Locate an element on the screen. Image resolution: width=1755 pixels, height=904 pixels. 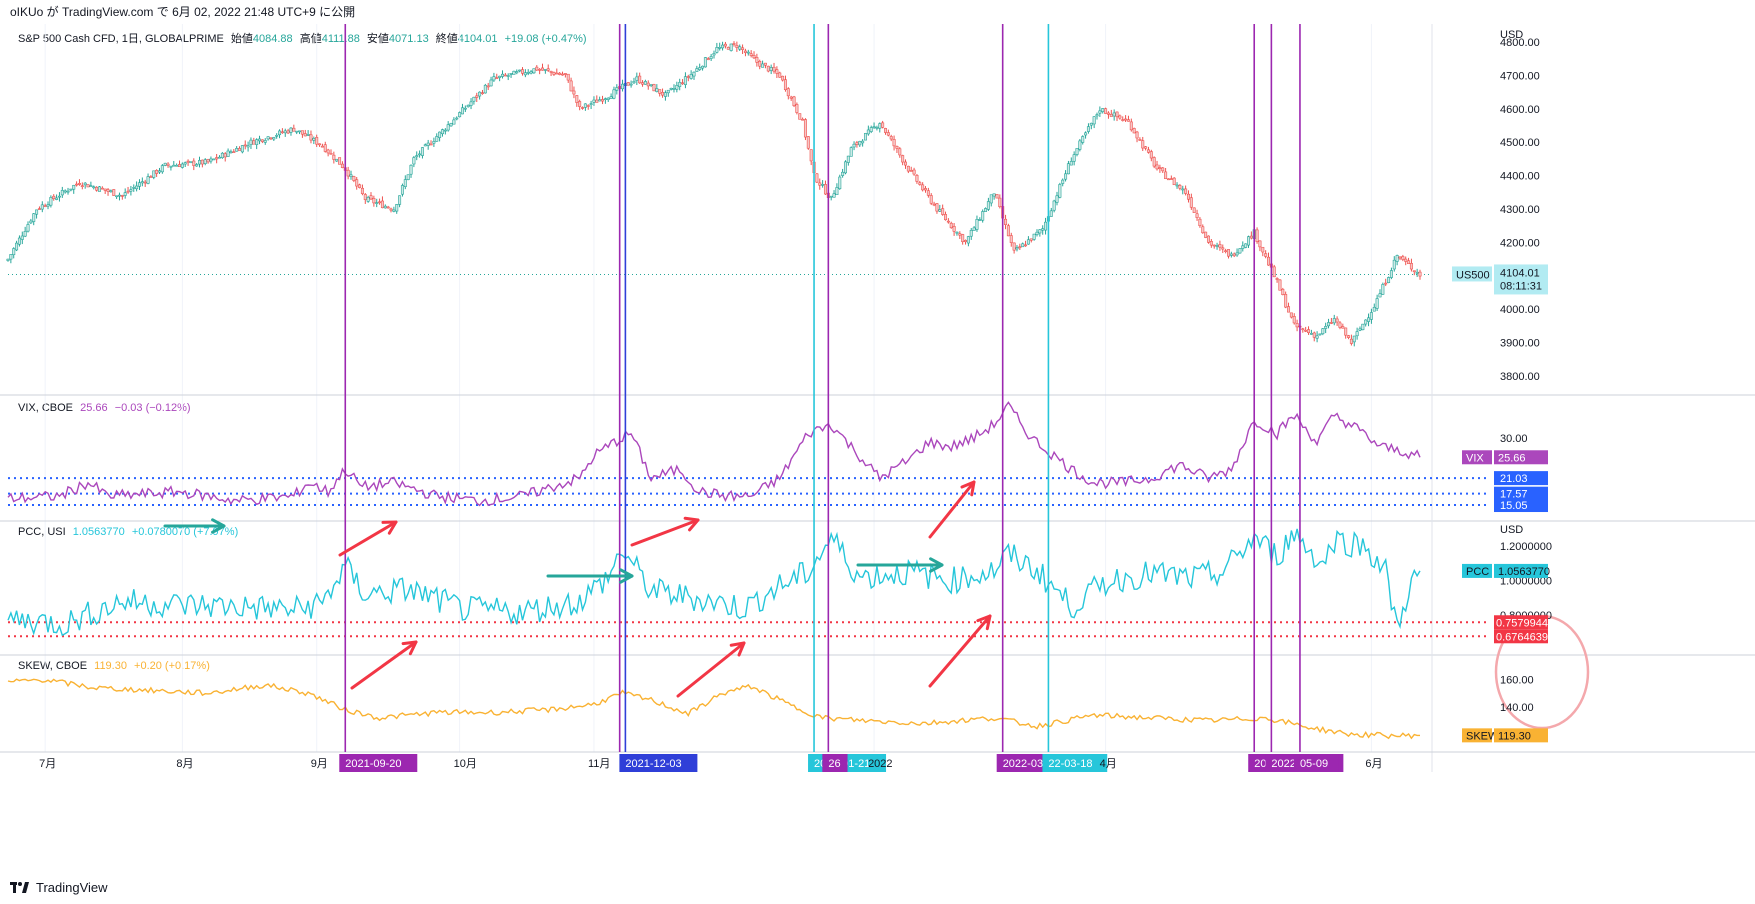
marker-date-label: 26 is located at coordinates (834, 764).